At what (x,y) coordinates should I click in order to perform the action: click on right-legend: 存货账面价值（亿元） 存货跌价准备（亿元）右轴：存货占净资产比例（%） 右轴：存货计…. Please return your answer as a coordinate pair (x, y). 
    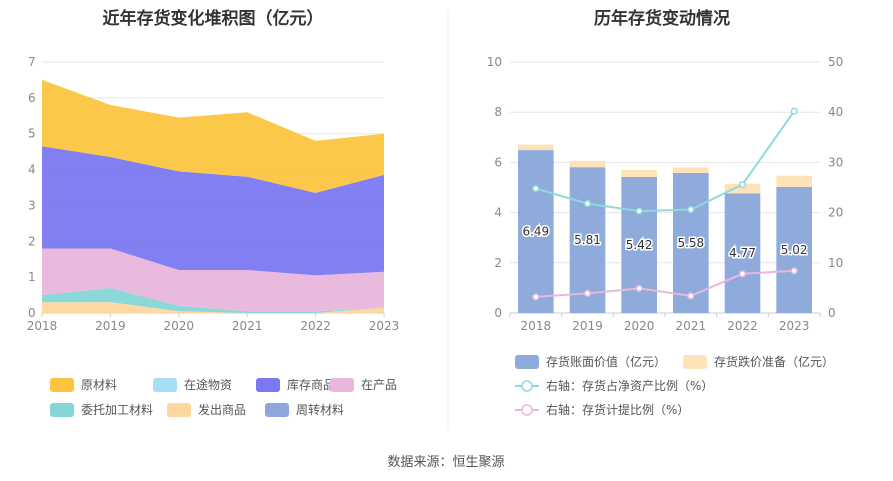
    Looking at the image, I should click on (674, 385).